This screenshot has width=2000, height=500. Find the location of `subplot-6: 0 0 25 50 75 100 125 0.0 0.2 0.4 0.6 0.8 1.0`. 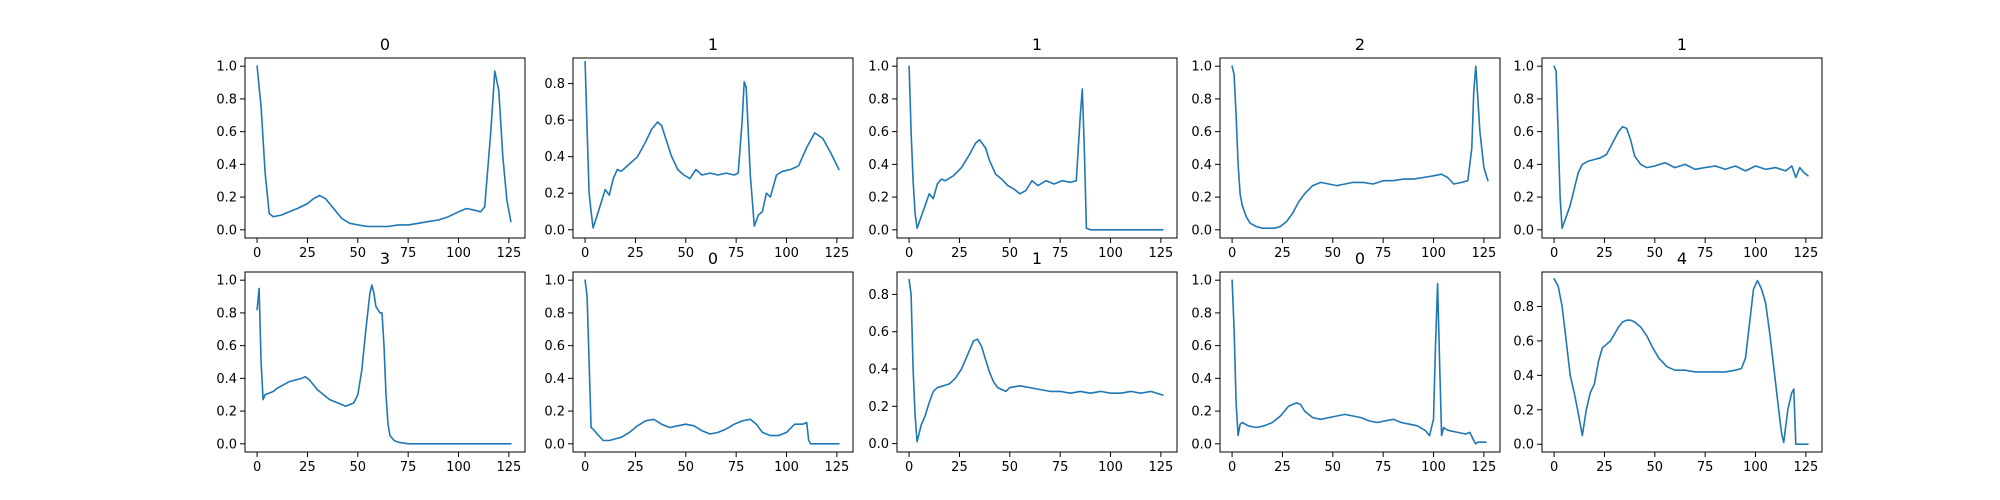

subplot-6: 0 0 25 50 75 100 125 0.0 0.2 0.4 0.6 0.8 1.0 is located at coordinates (699, 362).